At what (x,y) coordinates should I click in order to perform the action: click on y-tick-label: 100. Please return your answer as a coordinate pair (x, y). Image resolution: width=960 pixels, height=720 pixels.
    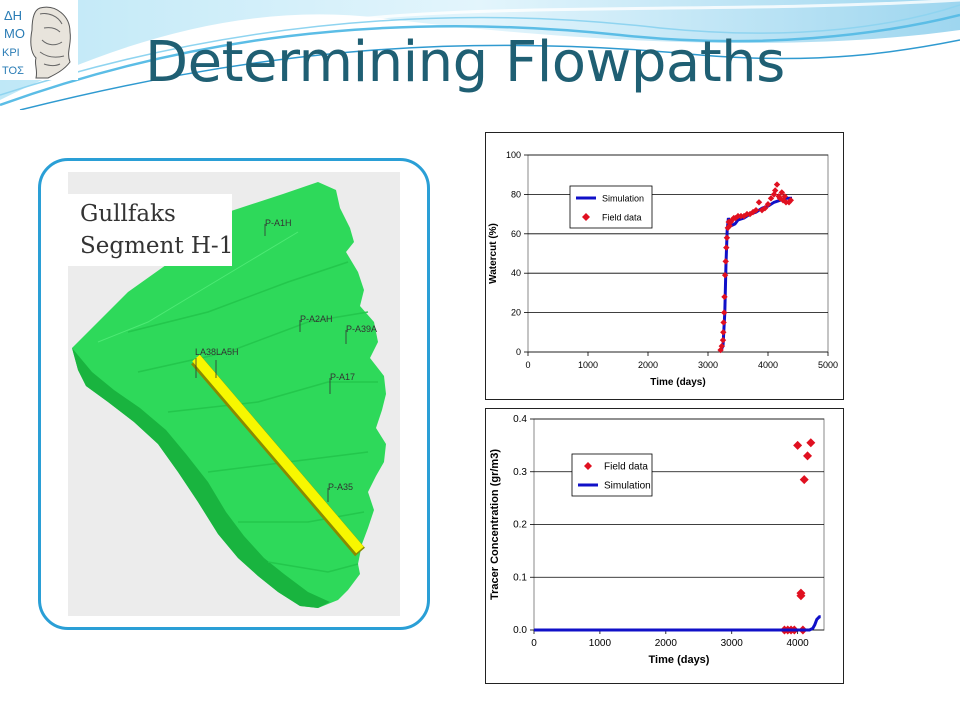
    Looking at the image, I should click on (513, 155).